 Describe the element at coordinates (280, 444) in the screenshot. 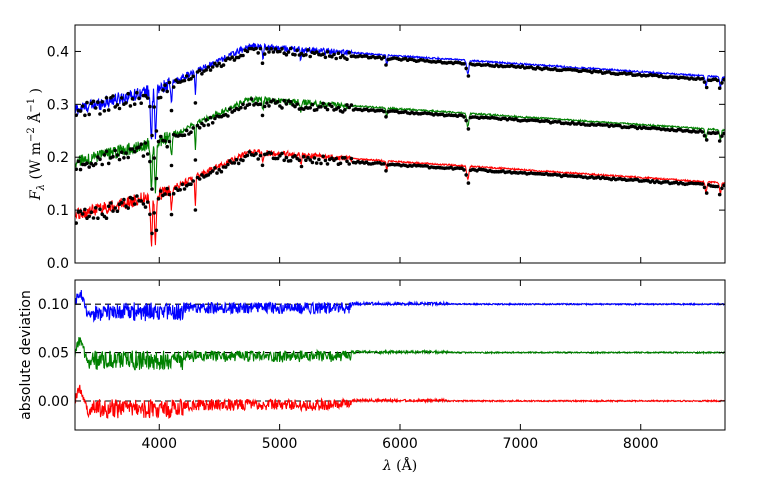

I see `x-tick-label: 5000` at that location.